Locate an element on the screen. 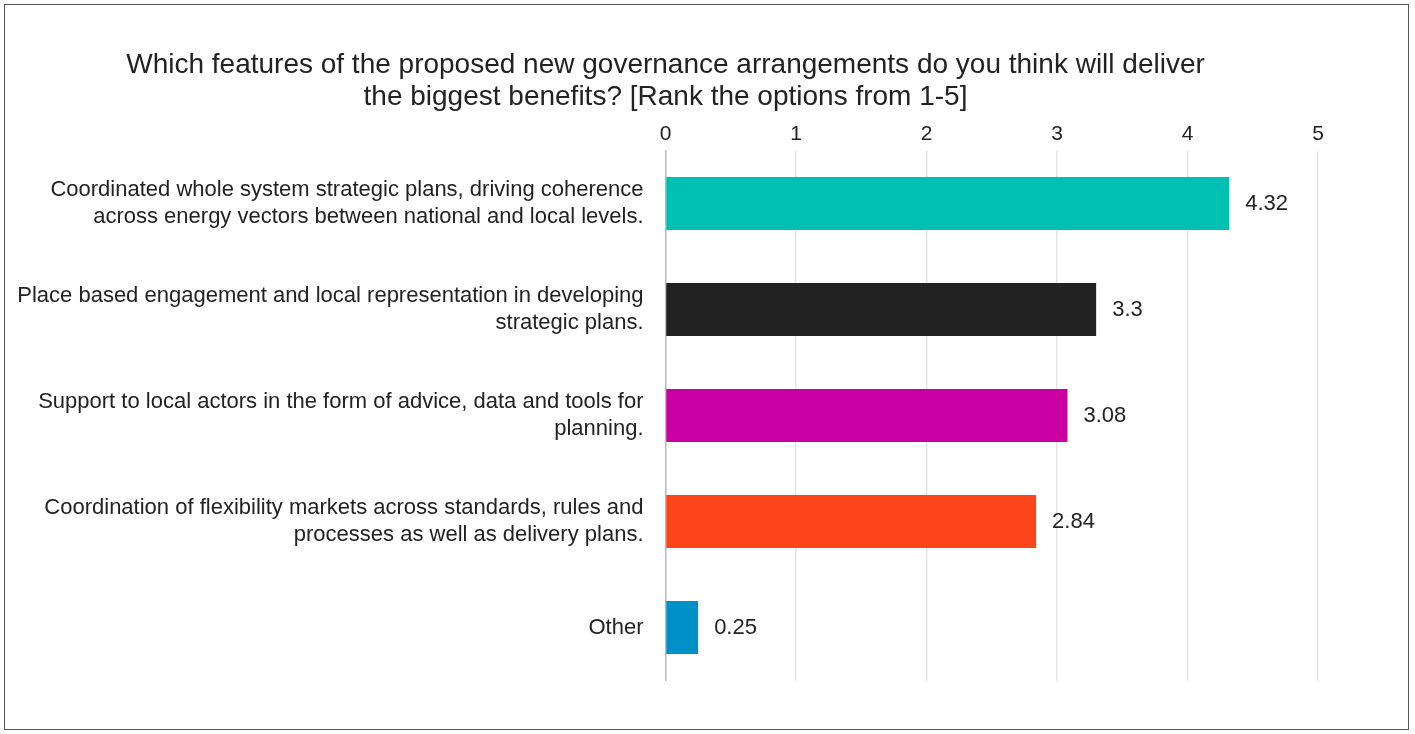  x-tick-label: 2 is located at coordinates (926, 132).